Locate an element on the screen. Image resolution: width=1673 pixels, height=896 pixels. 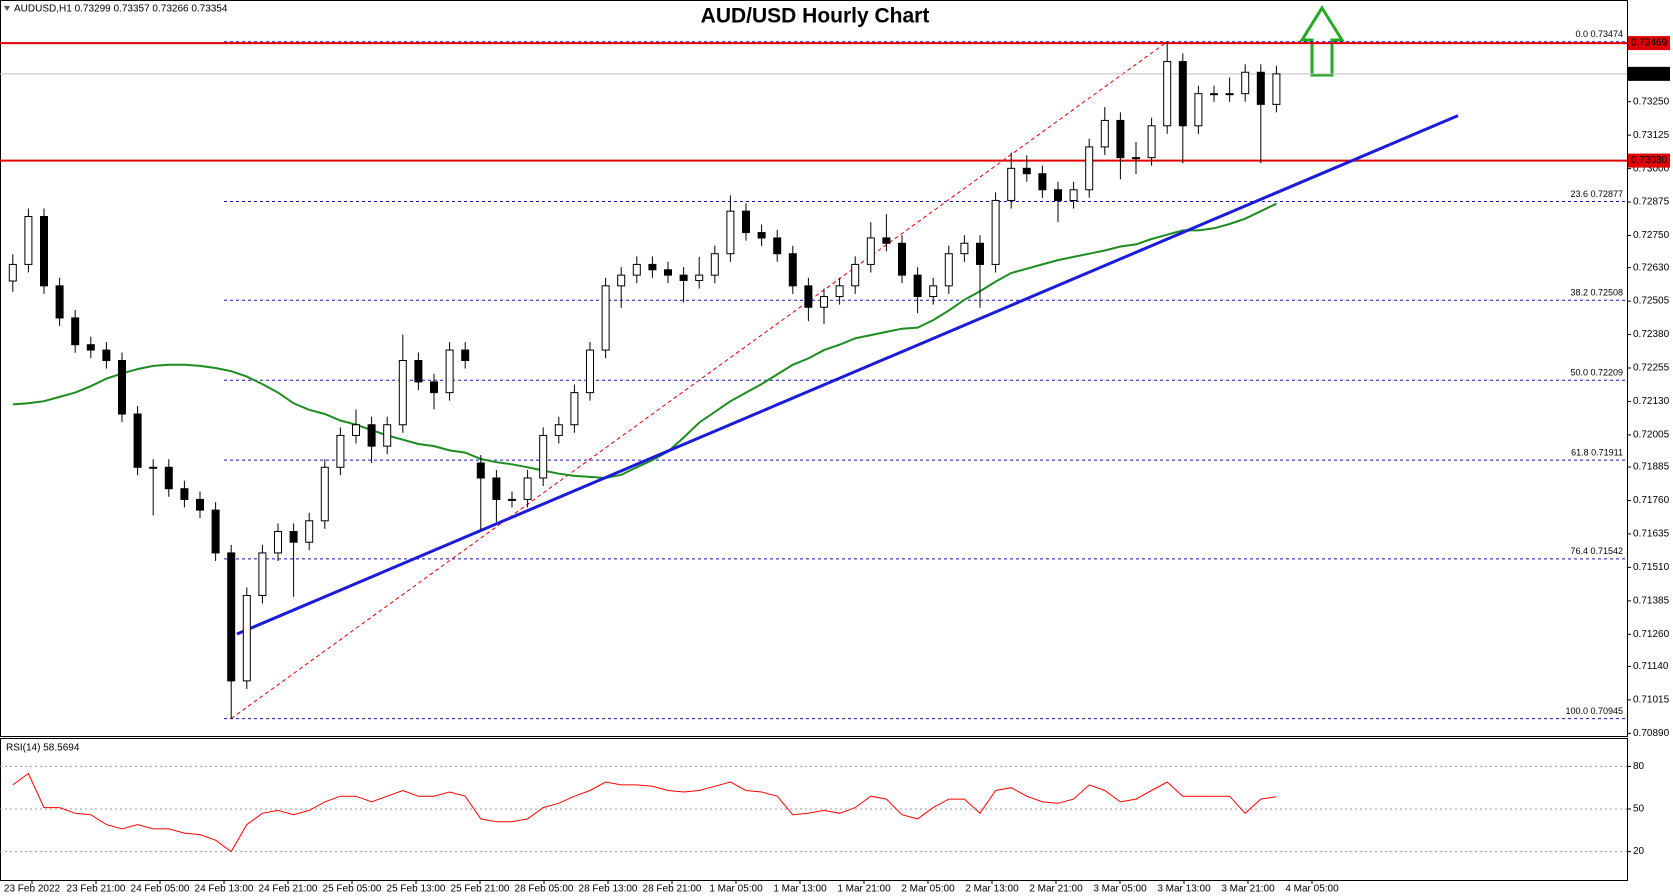
level-label: 0.73030 is located at coordinates (1649, 160).